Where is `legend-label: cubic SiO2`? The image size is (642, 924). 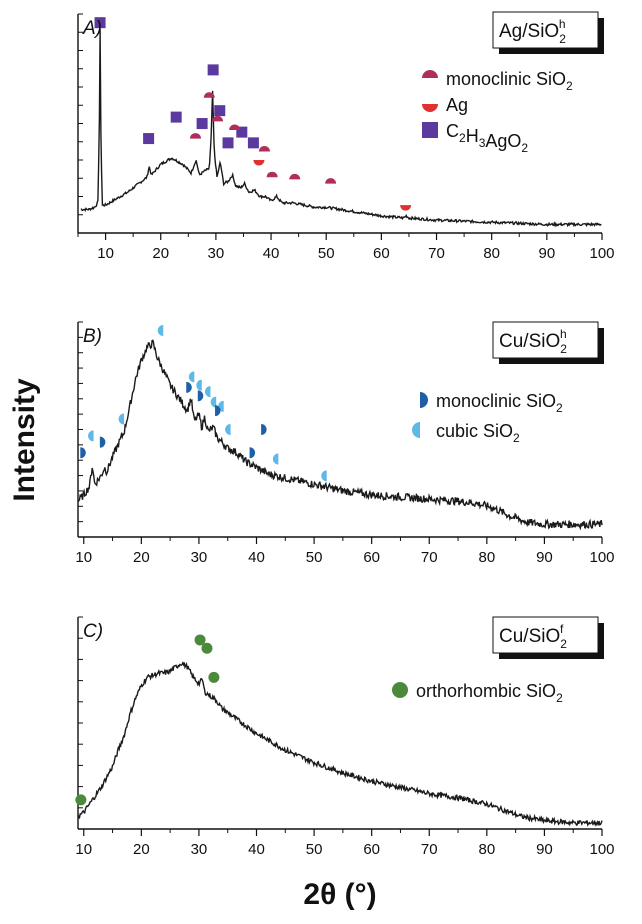 legend-label: cubic SiO2 is located at coordinates (478, 433).